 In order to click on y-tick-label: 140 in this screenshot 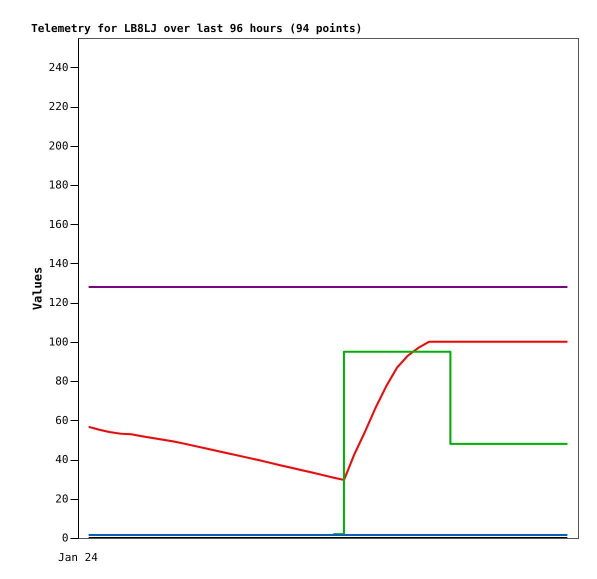, I will do `click(58, 263)`.